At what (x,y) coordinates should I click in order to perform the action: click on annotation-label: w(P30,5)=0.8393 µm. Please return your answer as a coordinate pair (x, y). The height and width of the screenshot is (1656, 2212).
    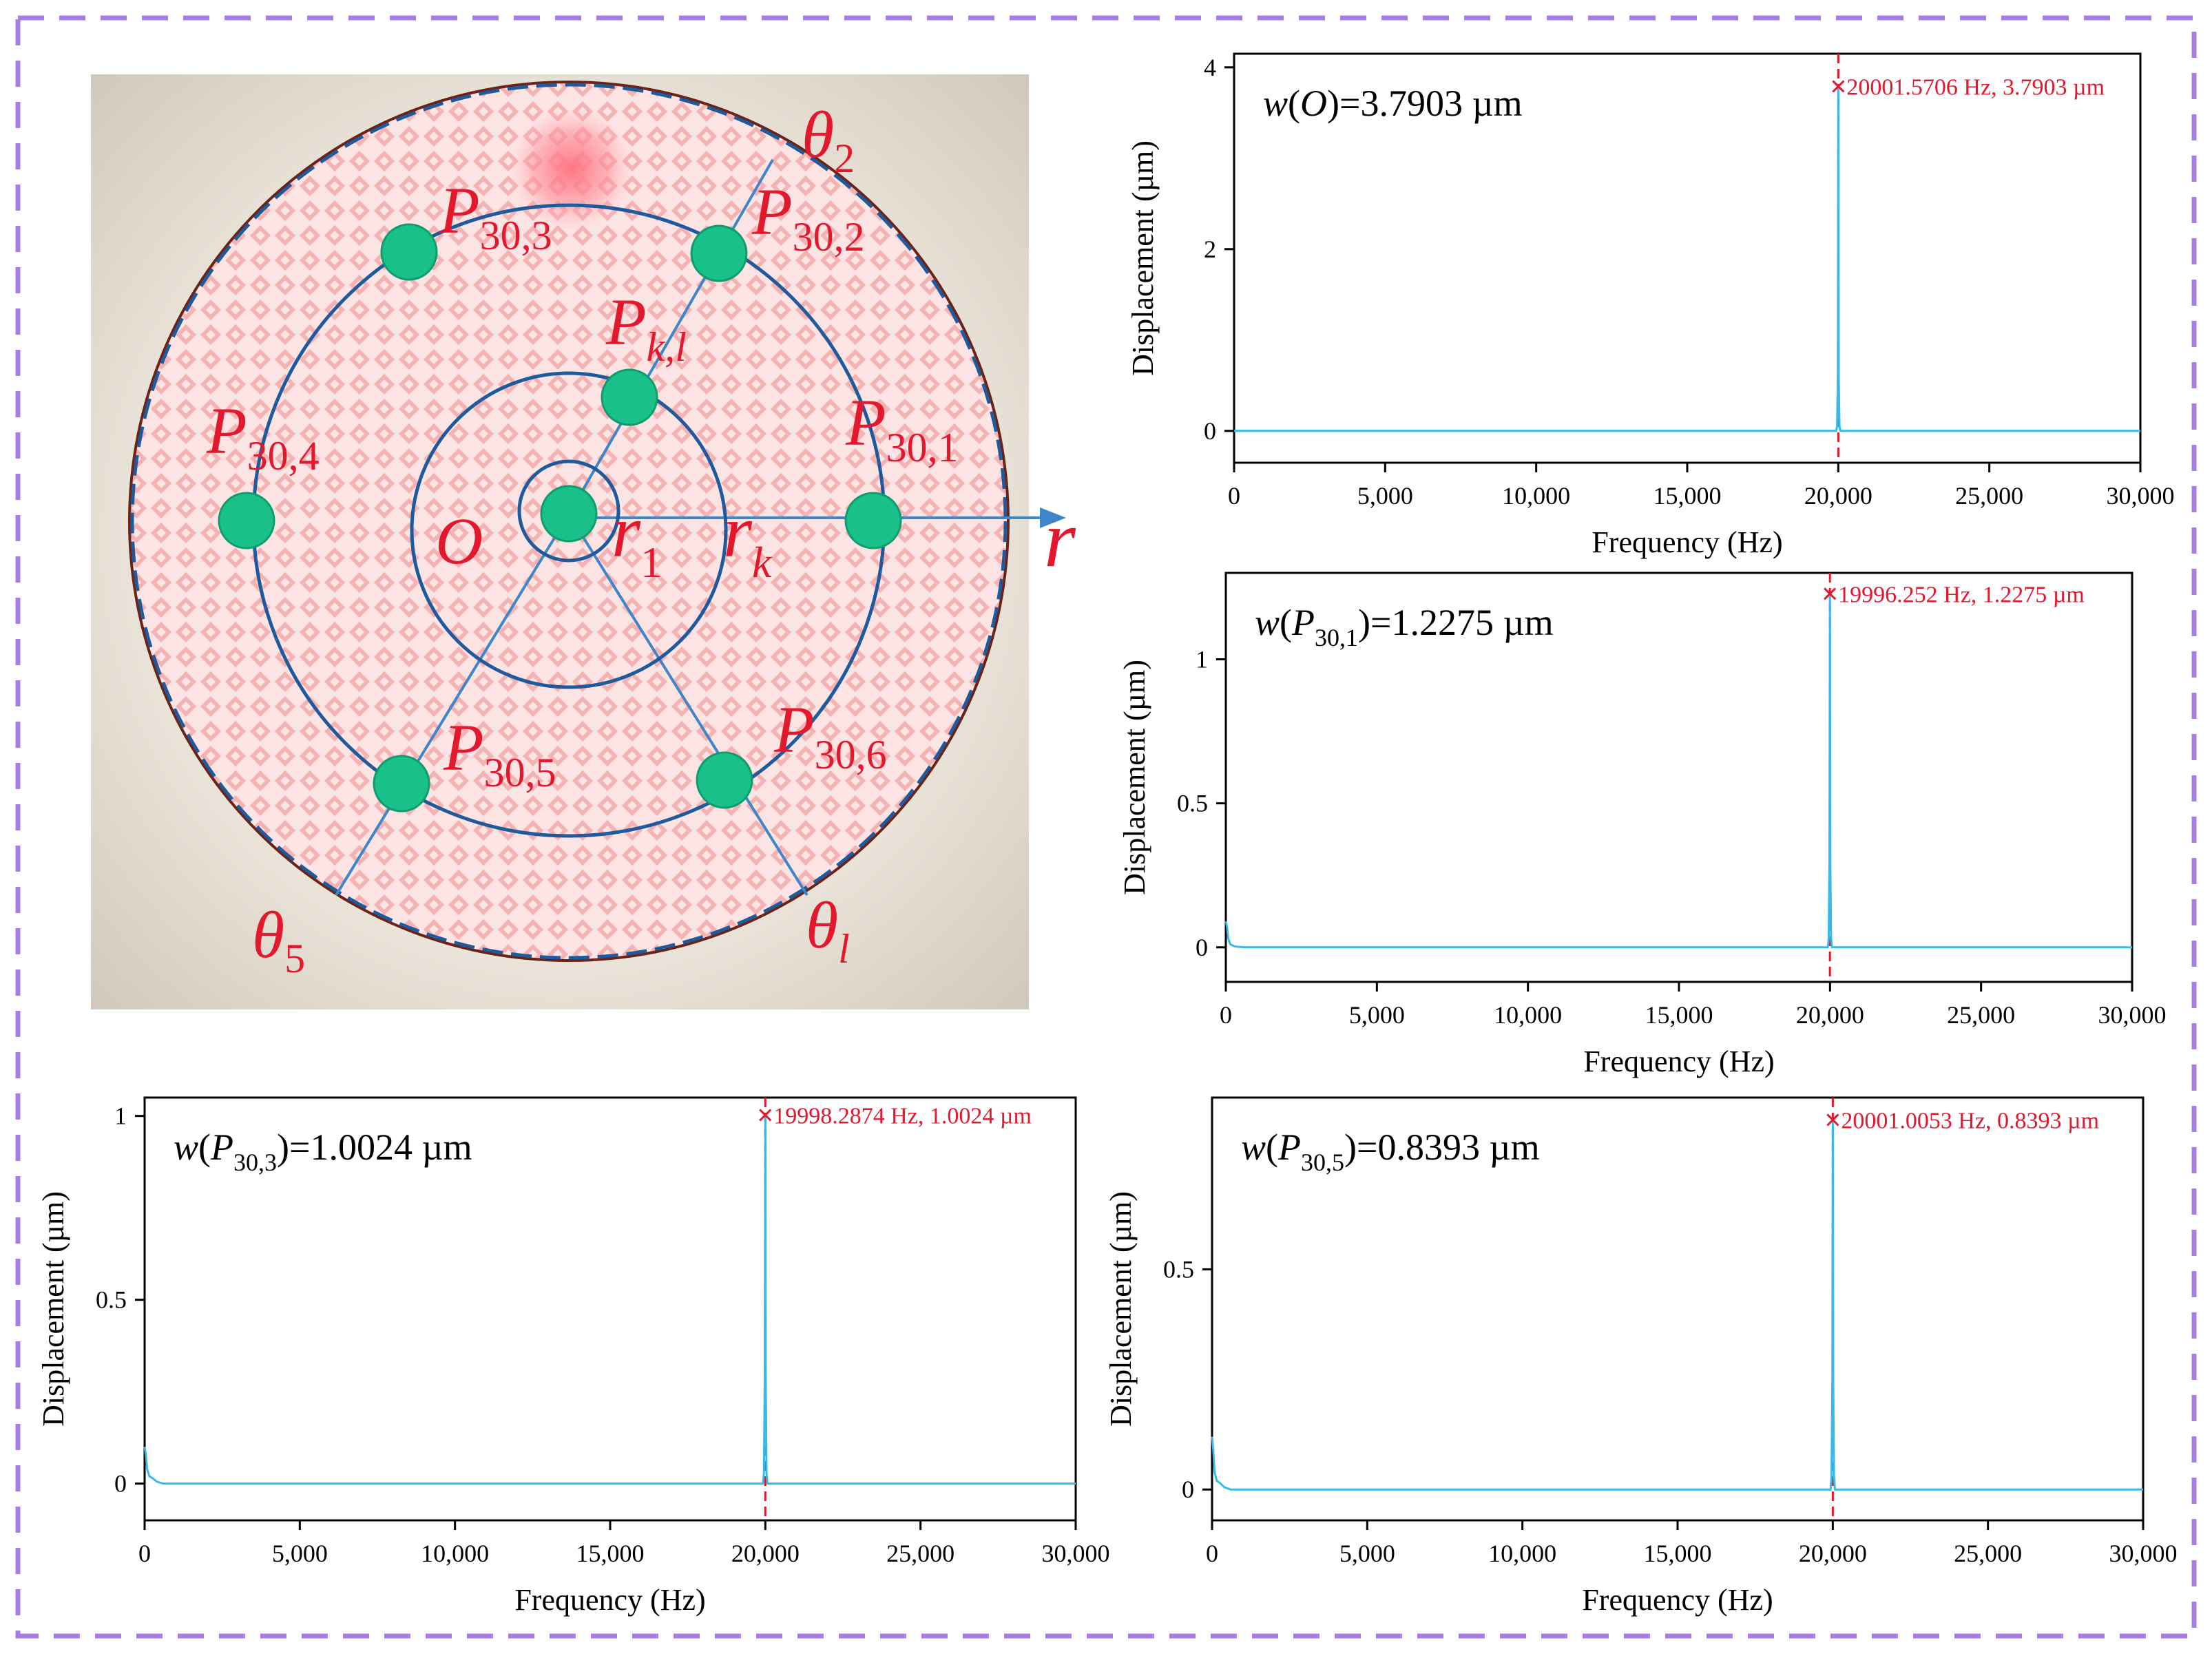
    Looking at the image, I should click on (1390, 1151).